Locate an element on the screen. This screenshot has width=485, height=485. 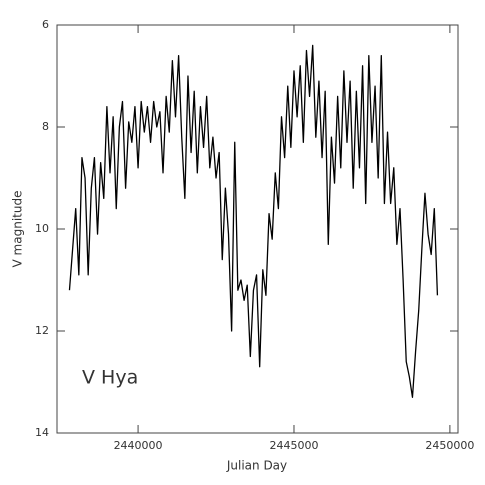
y-tick-label: 10 is located at coordinates (42, 228).